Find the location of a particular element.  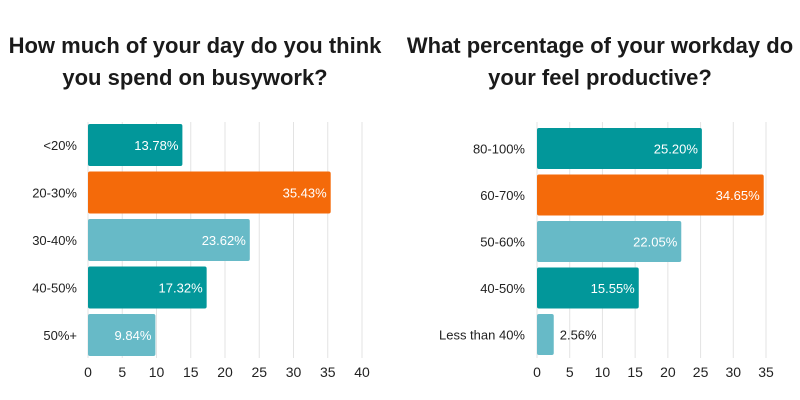

category-label: 20-30% is located at coordinates (54, 193).